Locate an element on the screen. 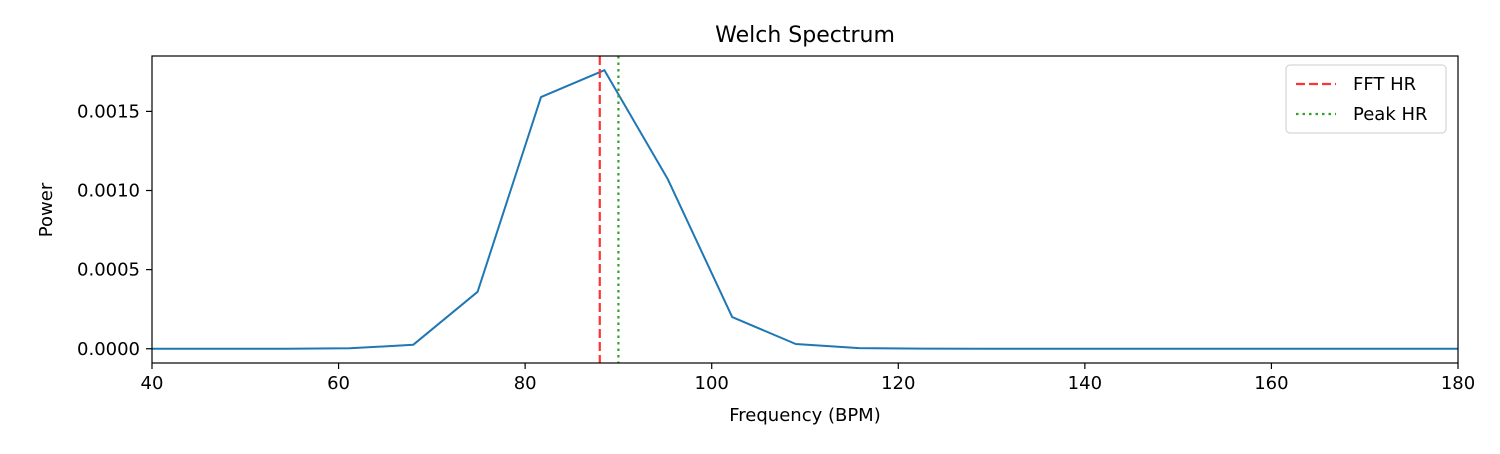 The height and width of the screenshot is (454, 1500). x-axis-label: Frequency (BPM) is located at coordinates (805, 415).